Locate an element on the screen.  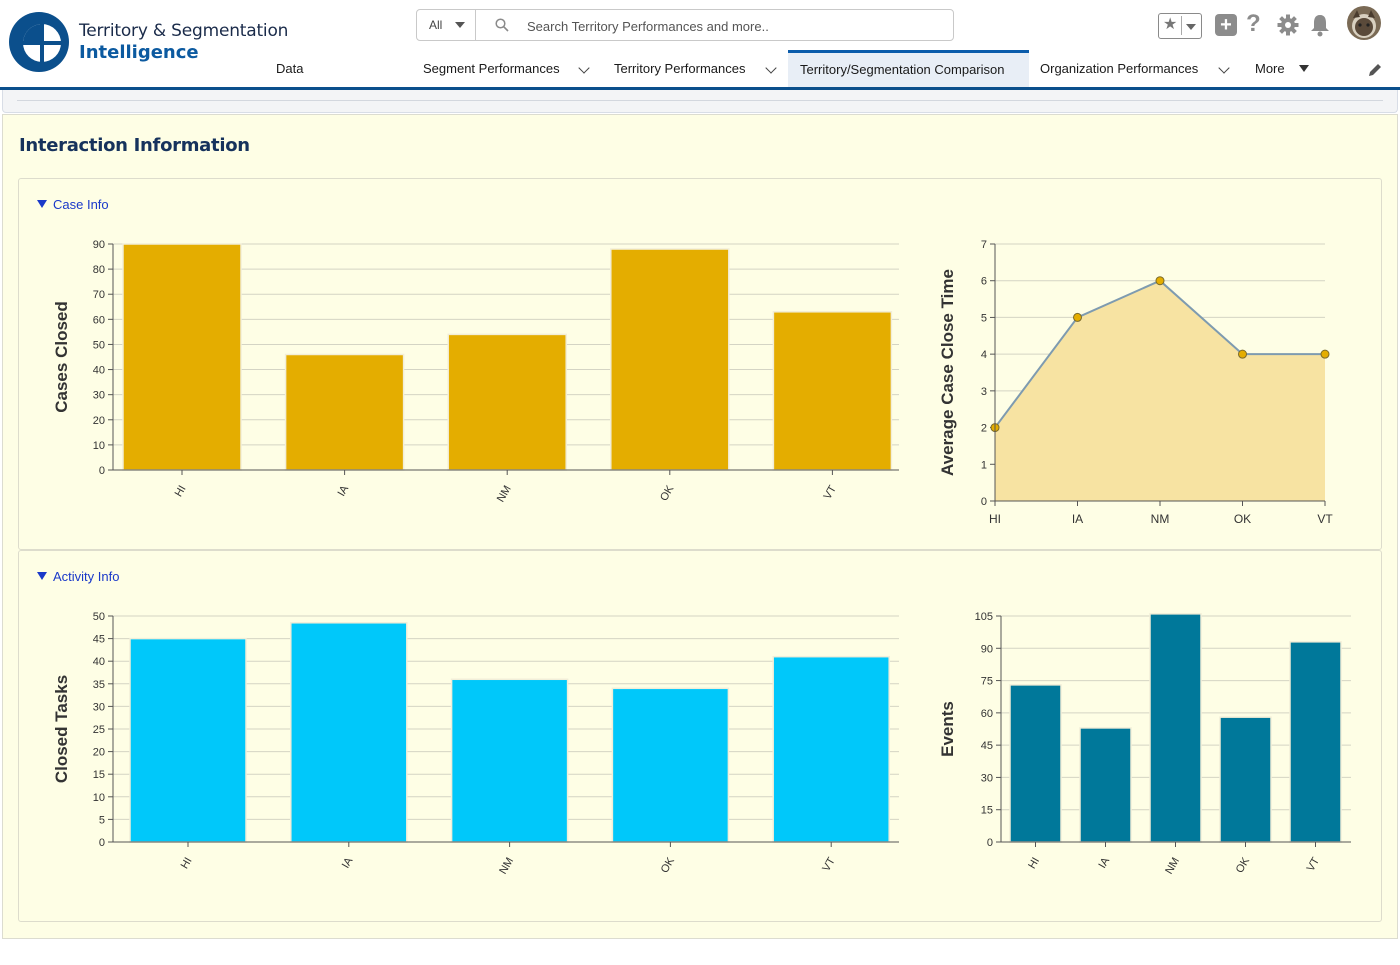
y-axis-label: Cases Closed is located at coordinates (61, 357).